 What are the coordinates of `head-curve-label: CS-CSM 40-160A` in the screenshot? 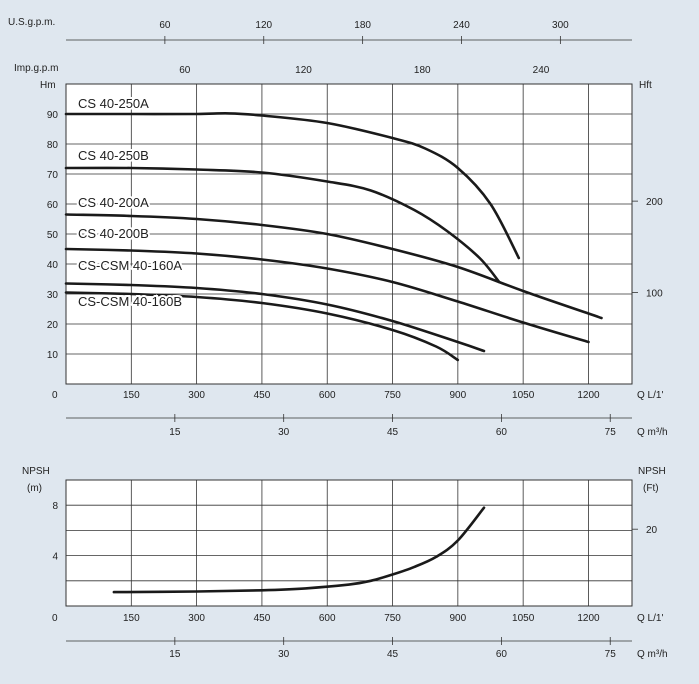 It's located at (130, 265).